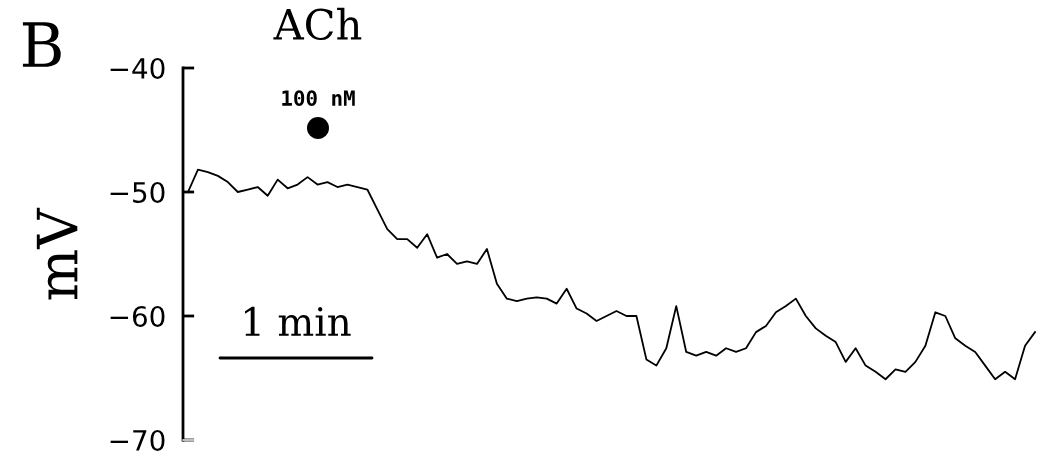  I want to click on y-tick-label: −40, so click(137, 68).